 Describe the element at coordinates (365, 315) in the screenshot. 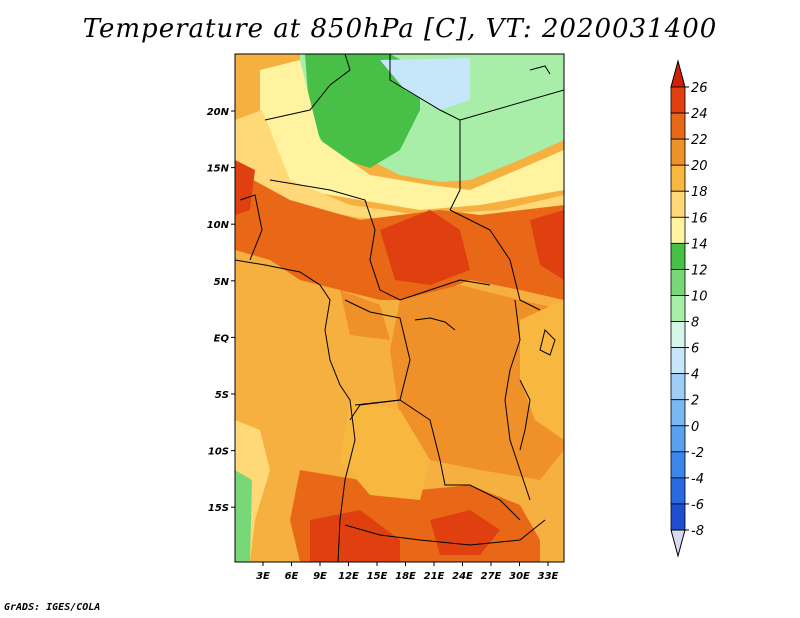

I see `field-20-22-west` at that location.